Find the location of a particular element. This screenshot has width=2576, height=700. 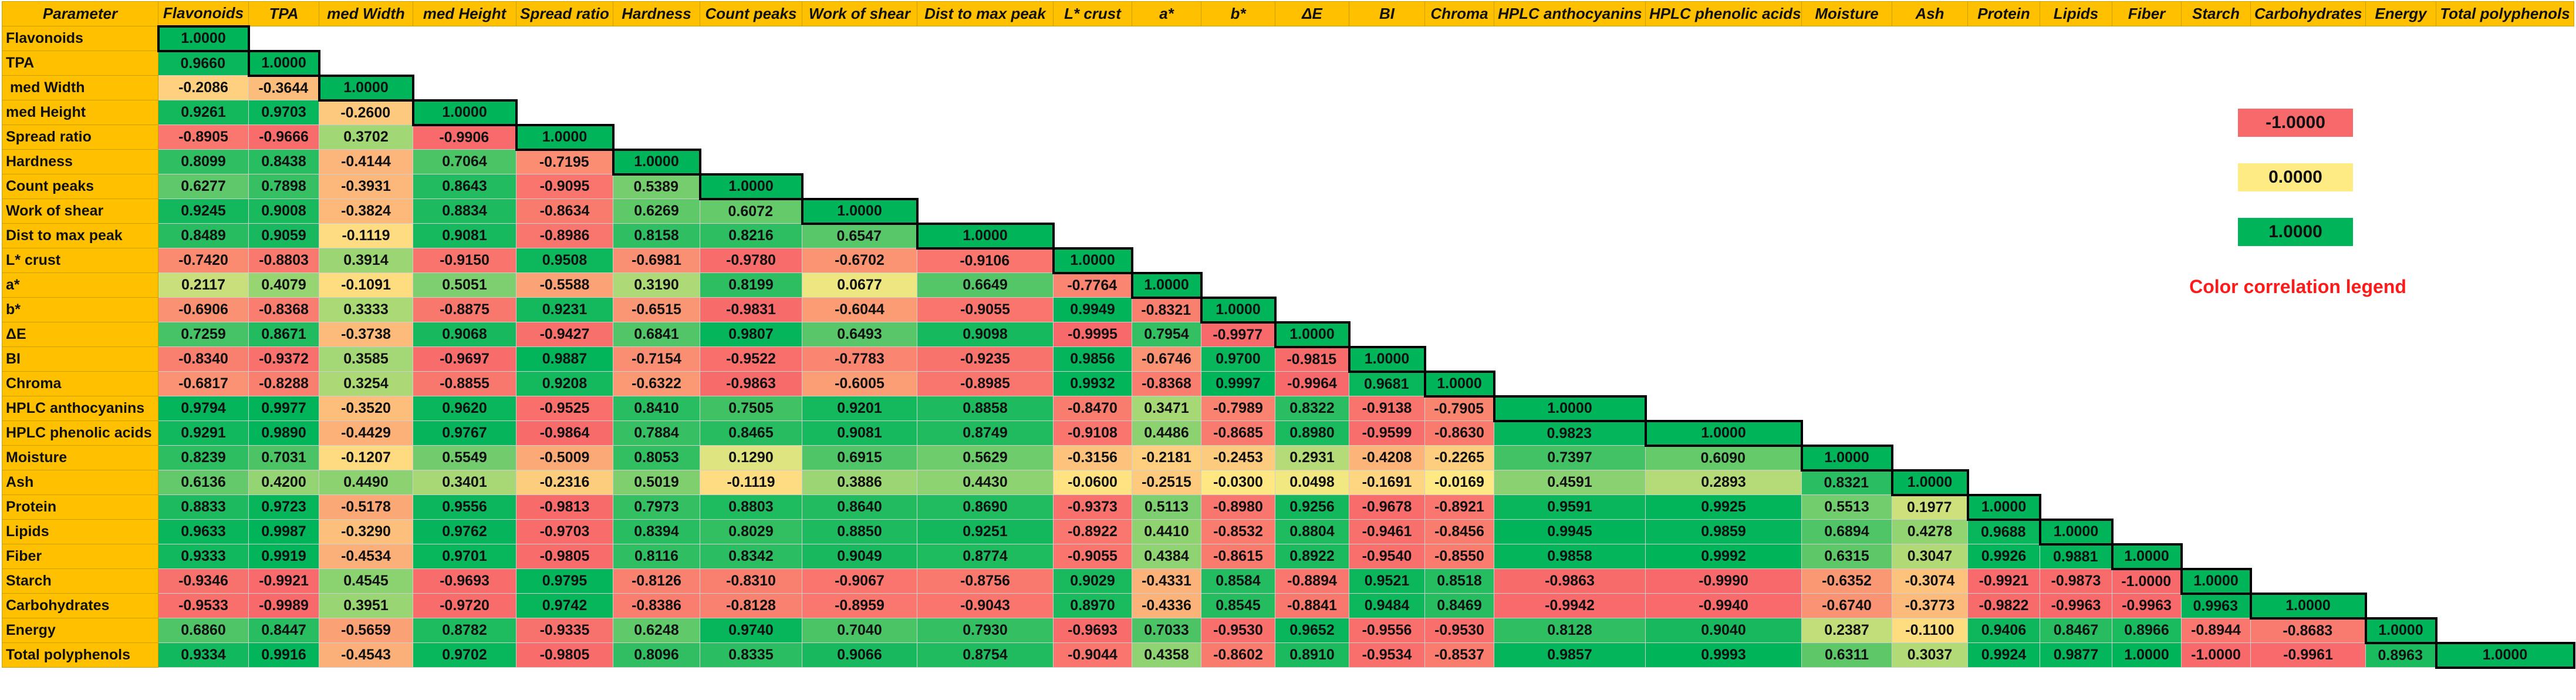

cell: 0.9762 is located at coordinates (464, 531).